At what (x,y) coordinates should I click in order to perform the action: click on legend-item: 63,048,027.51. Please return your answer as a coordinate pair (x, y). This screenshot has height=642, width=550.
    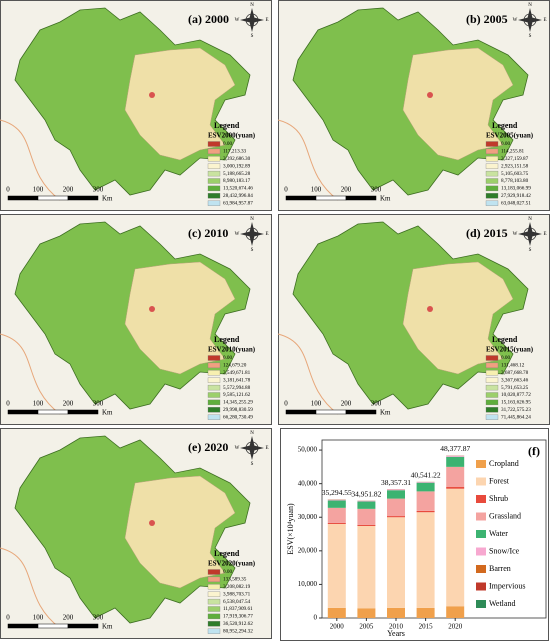
    Looking at the image, I should click on (516, 203).